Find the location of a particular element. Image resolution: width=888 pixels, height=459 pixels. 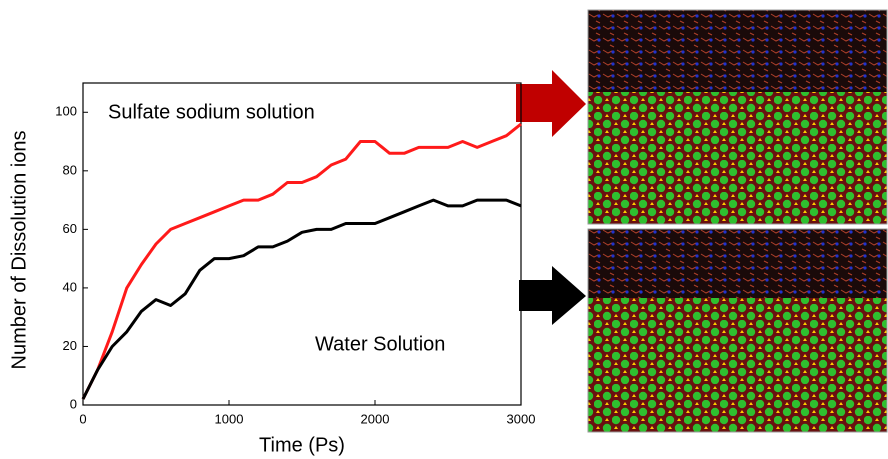

y-tick-label: 0 is located at coordinates (73, 403).